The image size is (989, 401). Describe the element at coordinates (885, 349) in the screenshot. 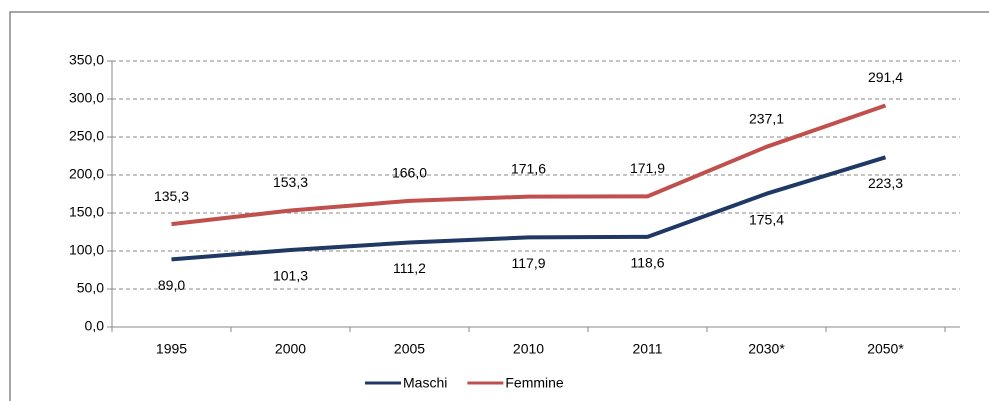

I see `x-tick-label: 2050*` at that location.